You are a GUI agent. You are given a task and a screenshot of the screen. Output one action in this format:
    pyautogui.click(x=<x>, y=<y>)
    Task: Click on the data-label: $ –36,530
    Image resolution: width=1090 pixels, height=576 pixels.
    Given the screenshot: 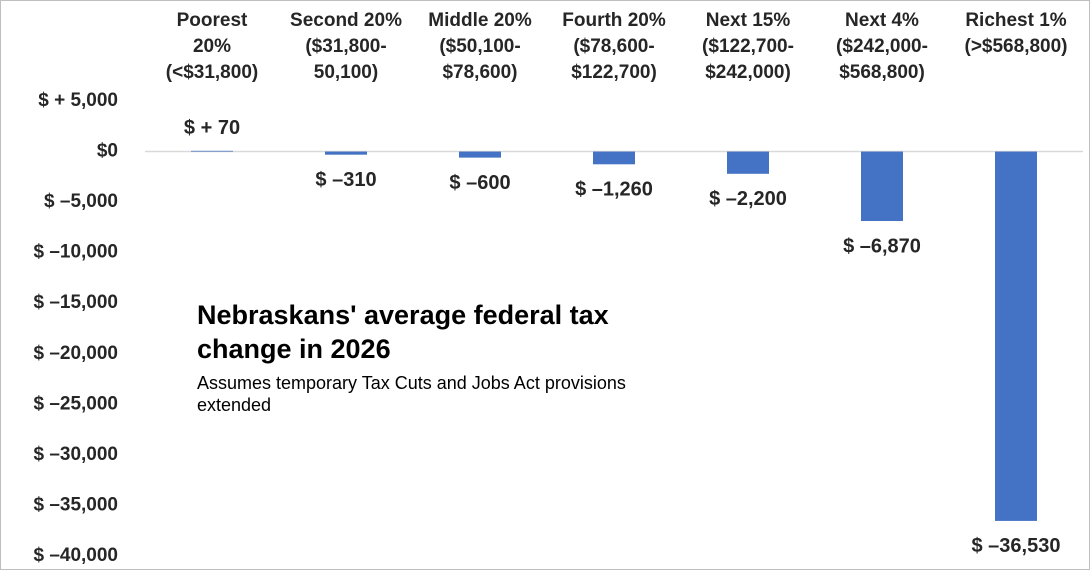 What is the action you would take?
    pyautogui.click(x=1016, y=546)
    